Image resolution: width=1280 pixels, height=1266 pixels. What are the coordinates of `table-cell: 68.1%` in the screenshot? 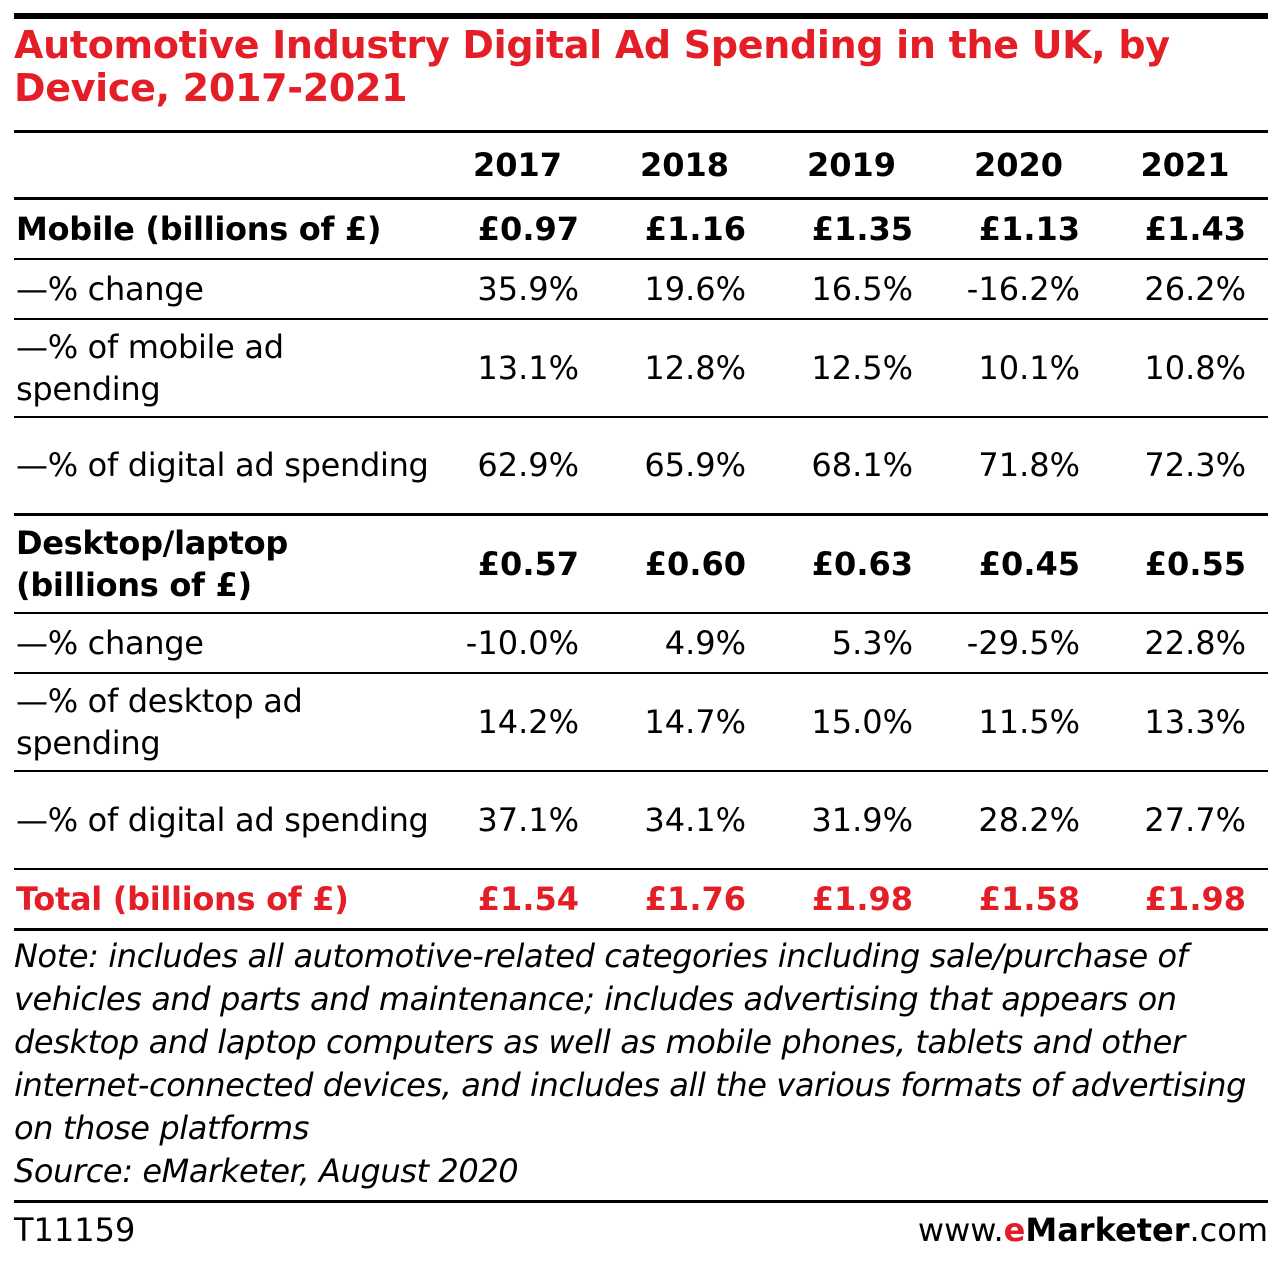 It's located at (851, 466).